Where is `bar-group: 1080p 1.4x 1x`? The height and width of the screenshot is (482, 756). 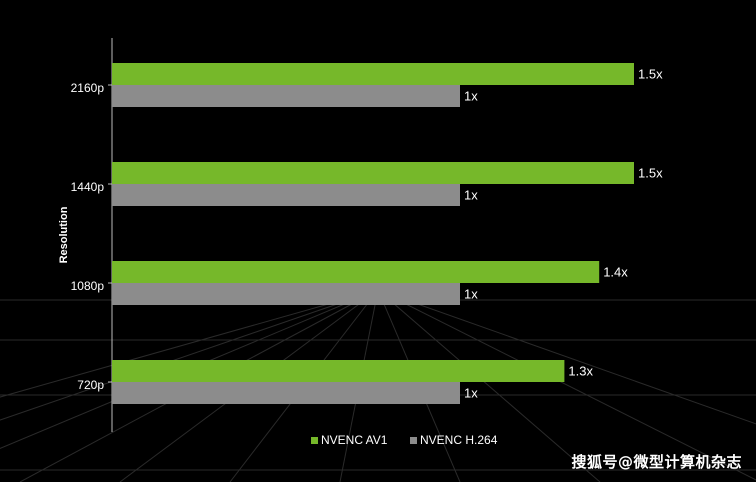 bar-group: 1080p 1.4x 1x is located at coordinates (349, 283).